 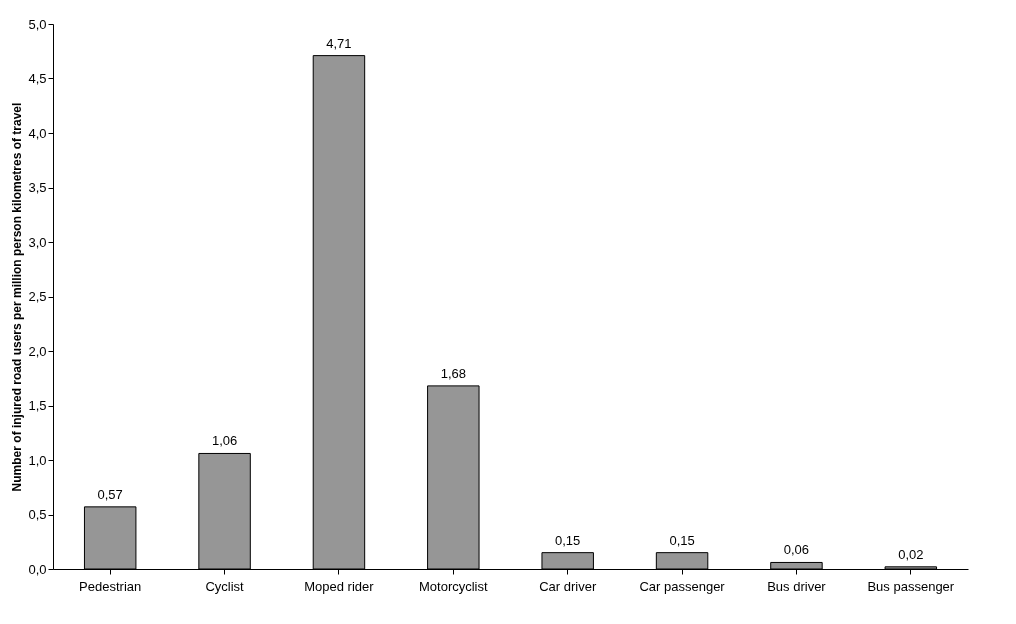 I want to click on x-tick-label: Moped rider, so click(x=339, y=586).